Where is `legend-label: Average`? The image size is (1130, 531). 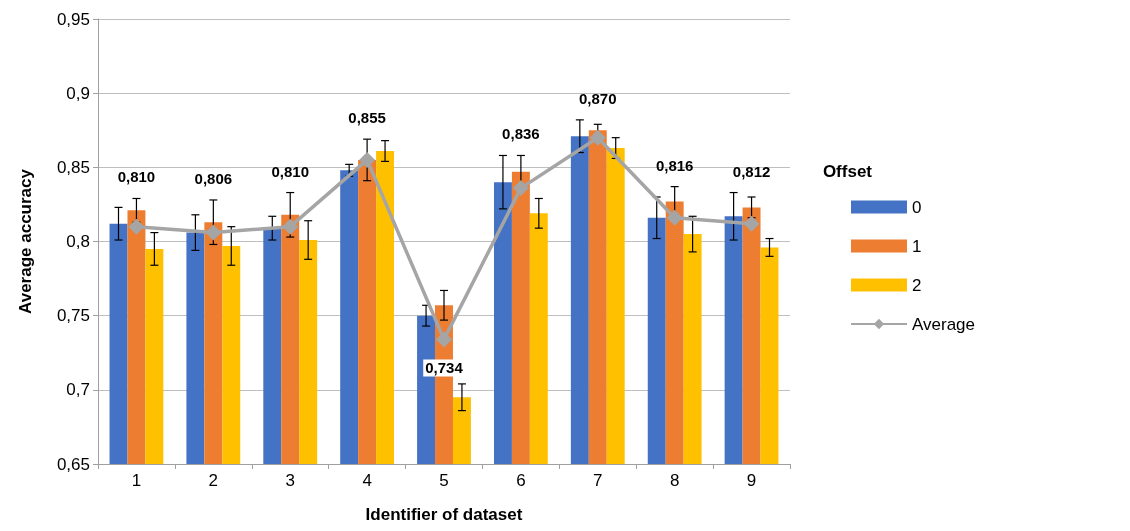 legend-label: Average is located at coordinates (943, 324).